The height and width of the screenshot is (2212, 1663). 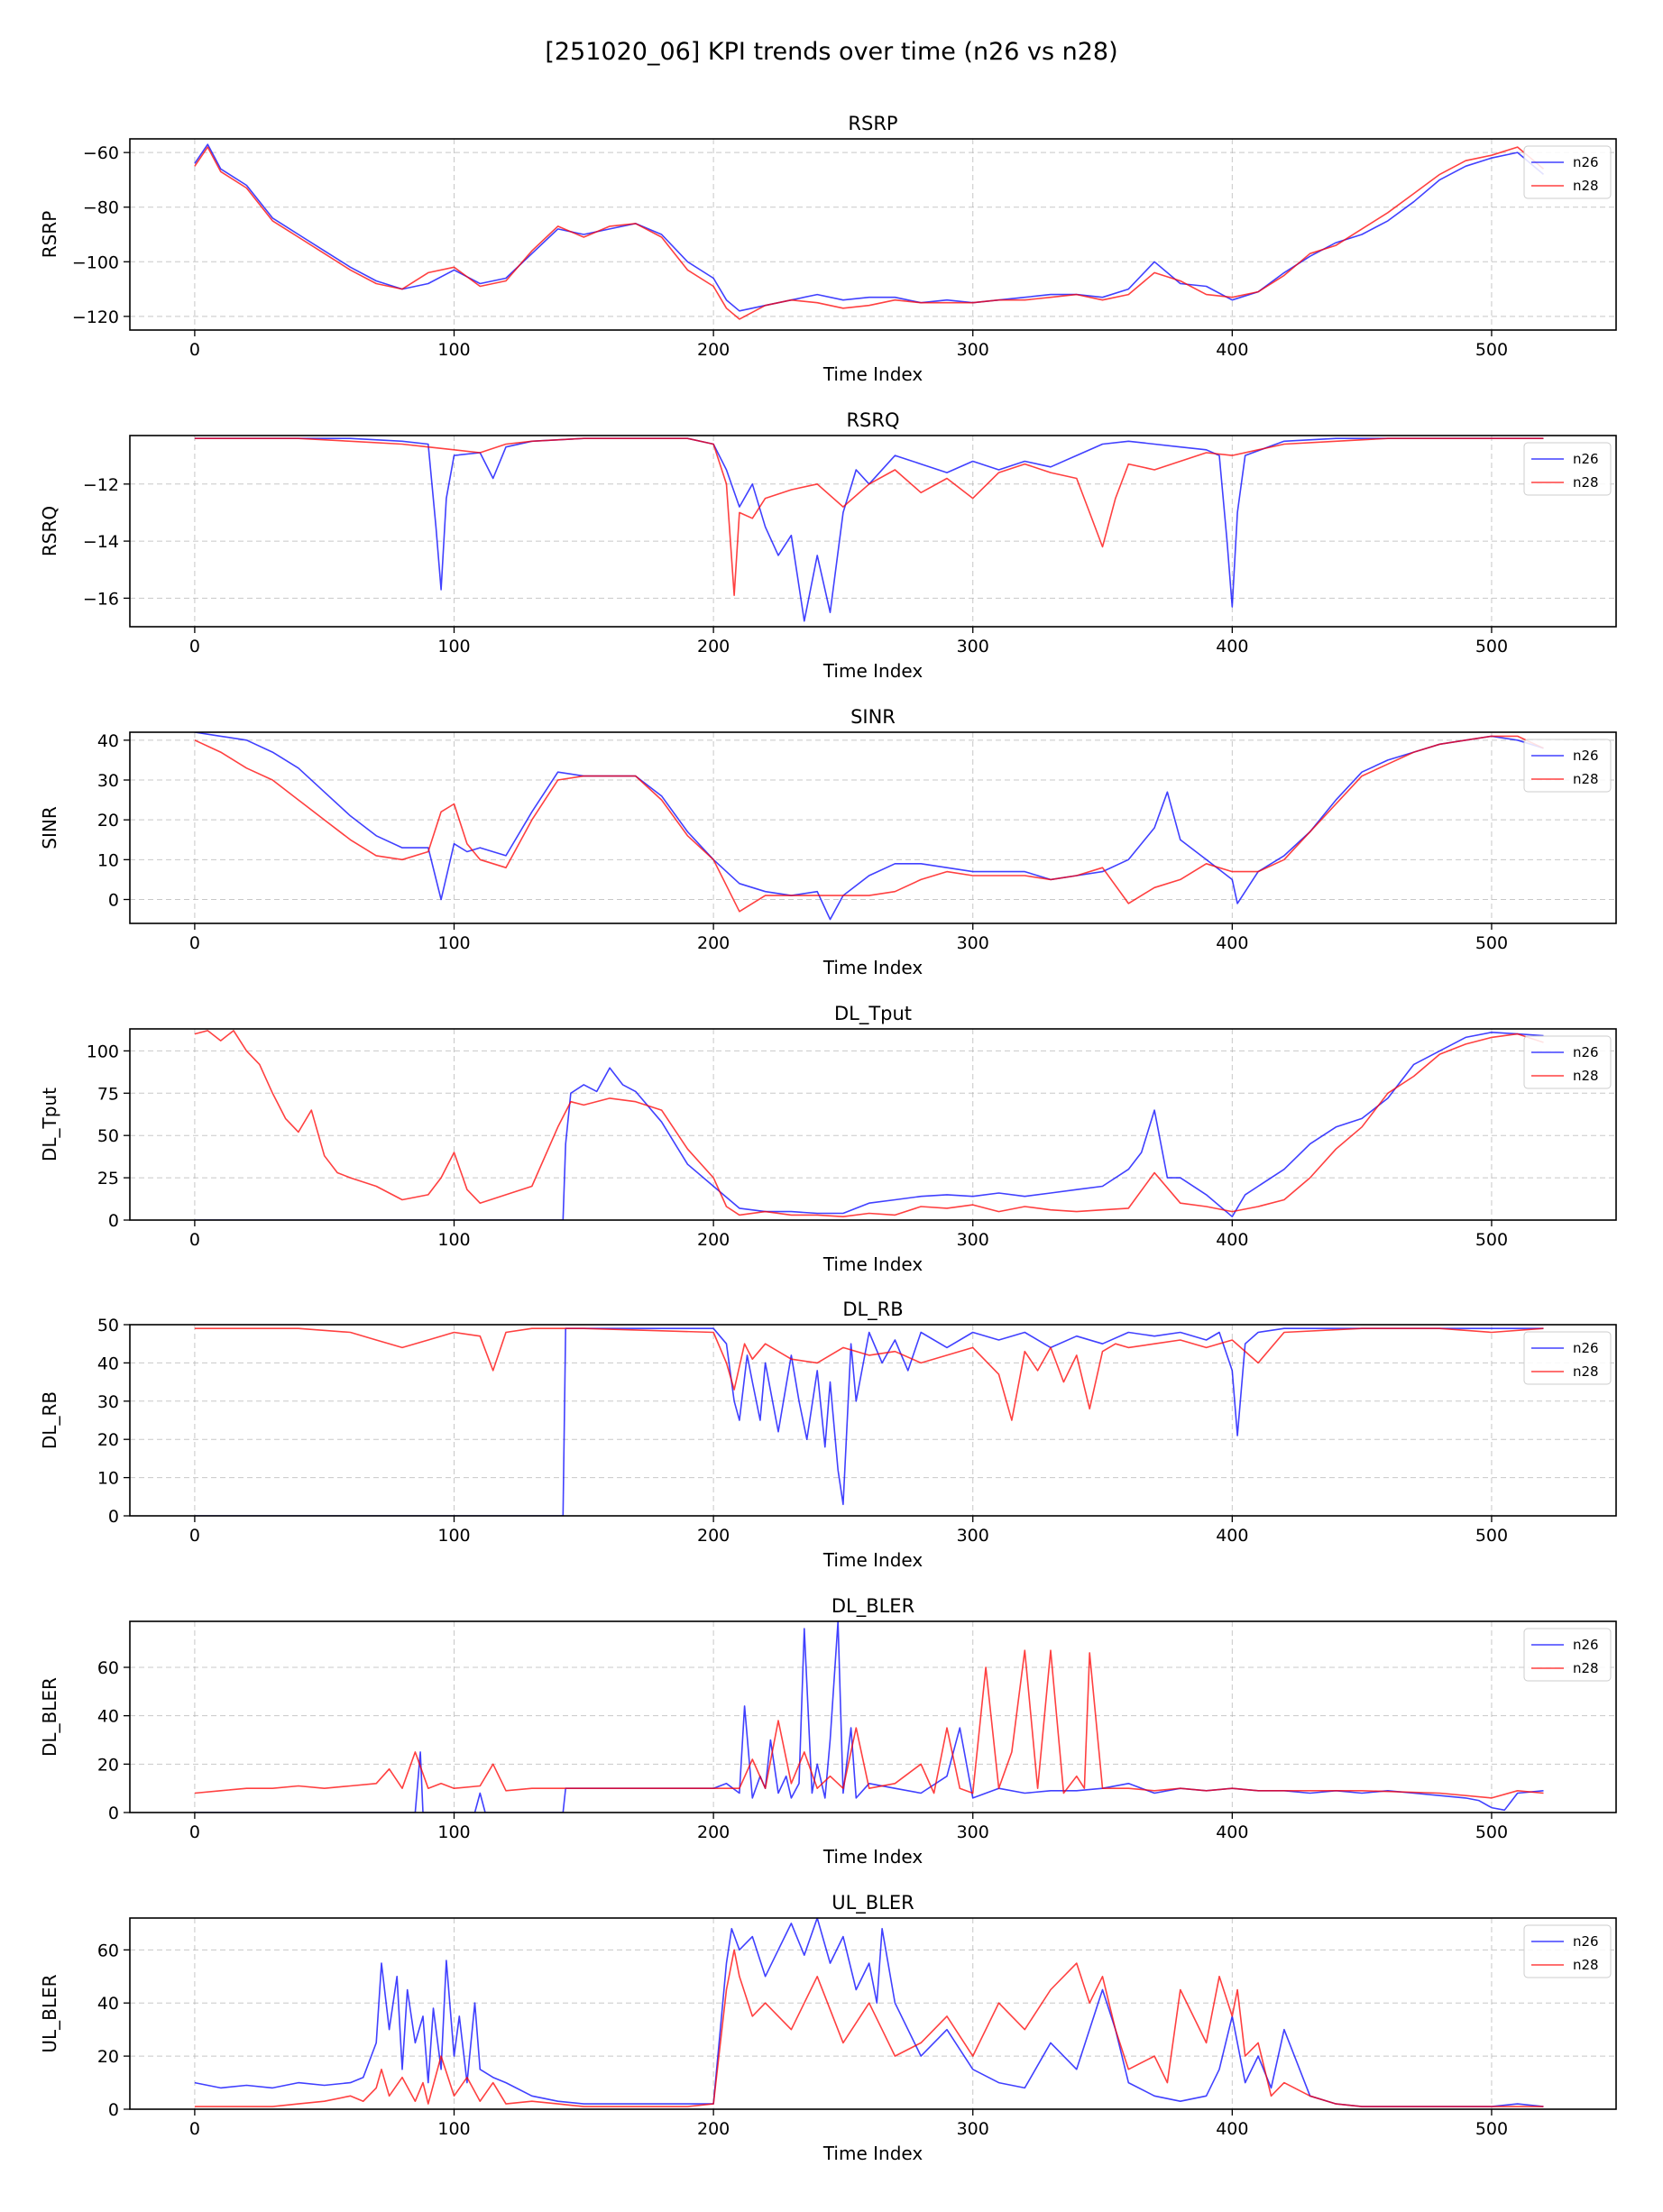 What do you see at coordinates (101, 542) in the screenshot?
I see `y-tick-label: −14` at bounding box center [101, 542].